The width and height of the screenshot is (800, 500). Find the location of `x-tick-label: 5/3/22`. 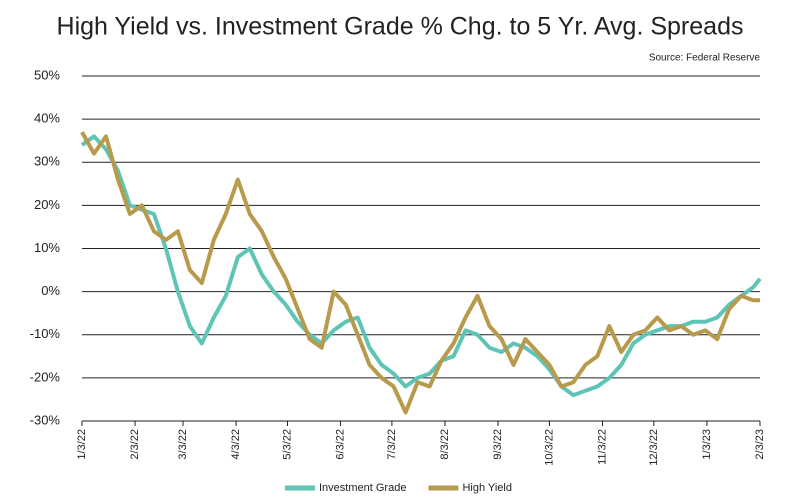

x-tick-label: 5/3/22 is located at coordinates (287, 444).